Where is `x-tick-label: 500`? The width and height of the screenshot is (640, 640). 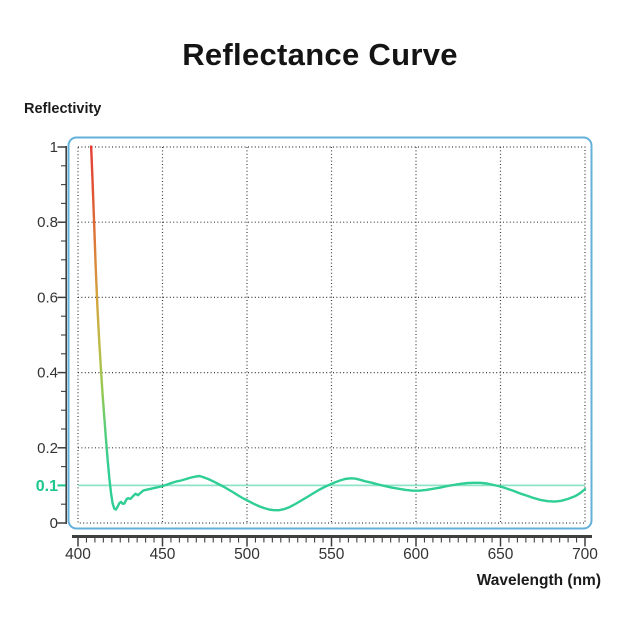
x-tick-label: 500 is located at coordinates (247, 554).